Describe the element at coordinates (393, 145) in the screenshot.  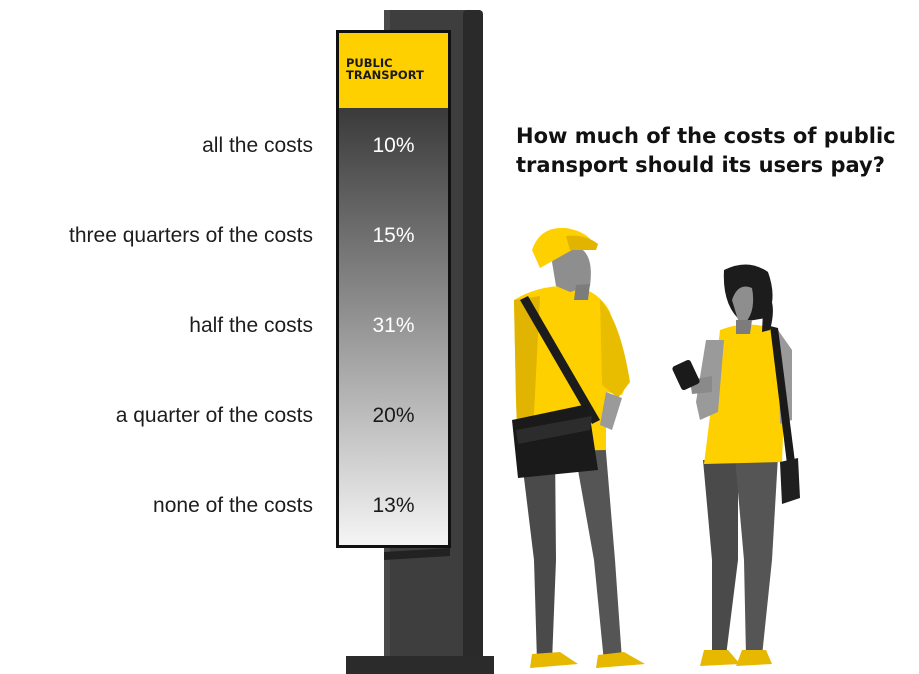
I see `answer-percentage: 10%` at that location.